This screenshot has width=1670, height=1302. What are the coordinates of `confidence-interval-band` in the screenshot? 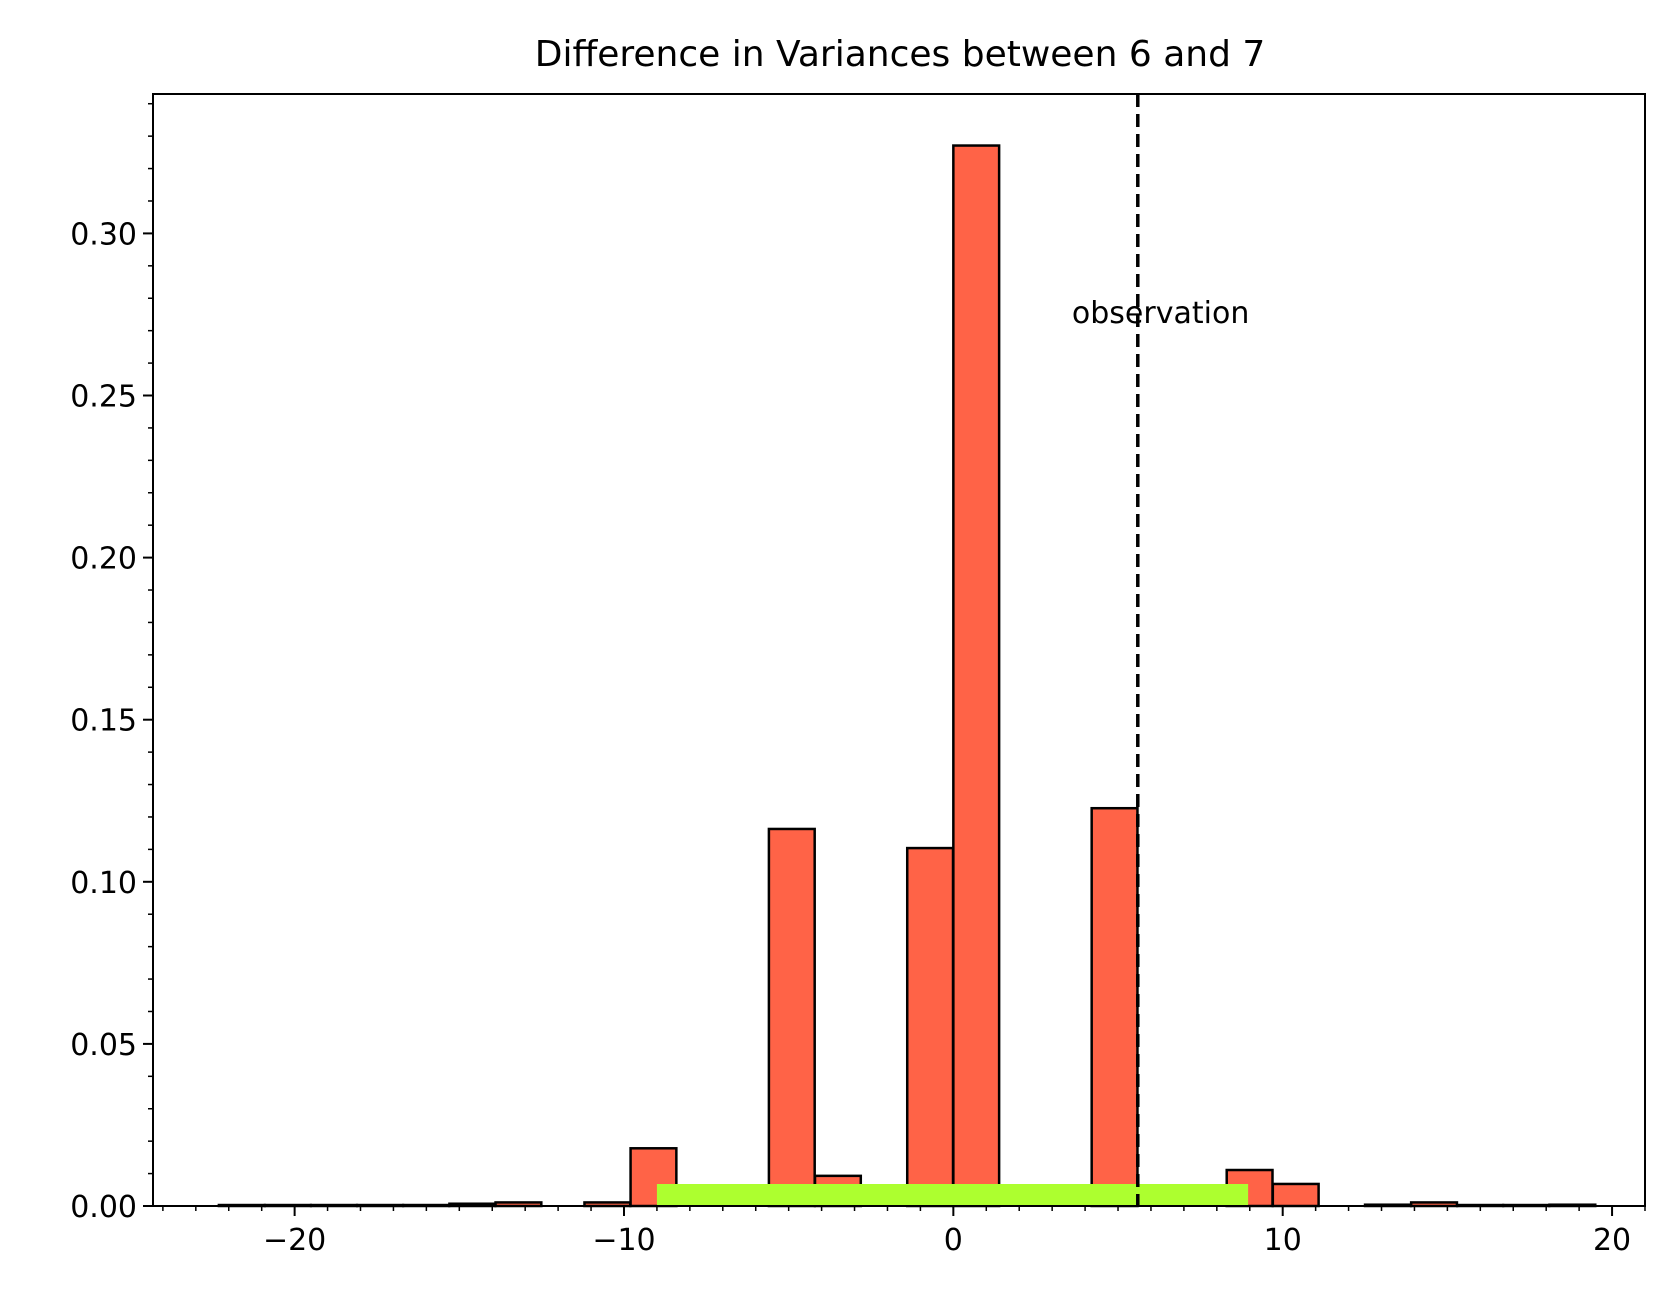 It's located at (952, 1195).